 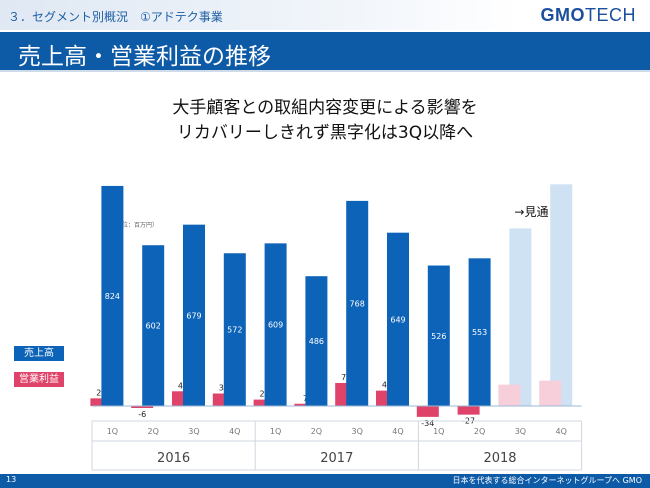 I want to click on footer-tagline: 日本を代表する総合インターネットグループへ GMO, so click(x=547, y=480).